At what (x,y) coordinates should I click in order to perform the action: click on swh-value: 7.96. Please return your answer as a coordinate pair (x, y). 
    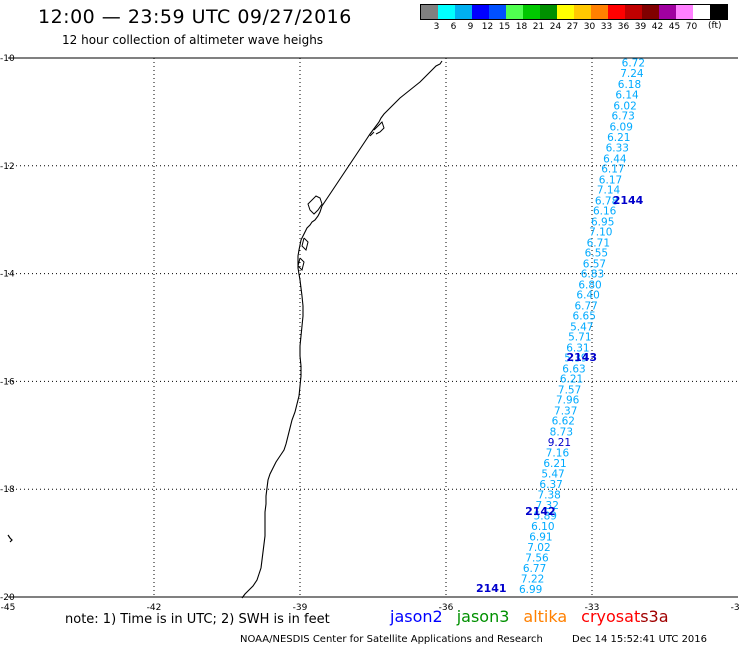
    Looking at the image, I should click on (568, 401).